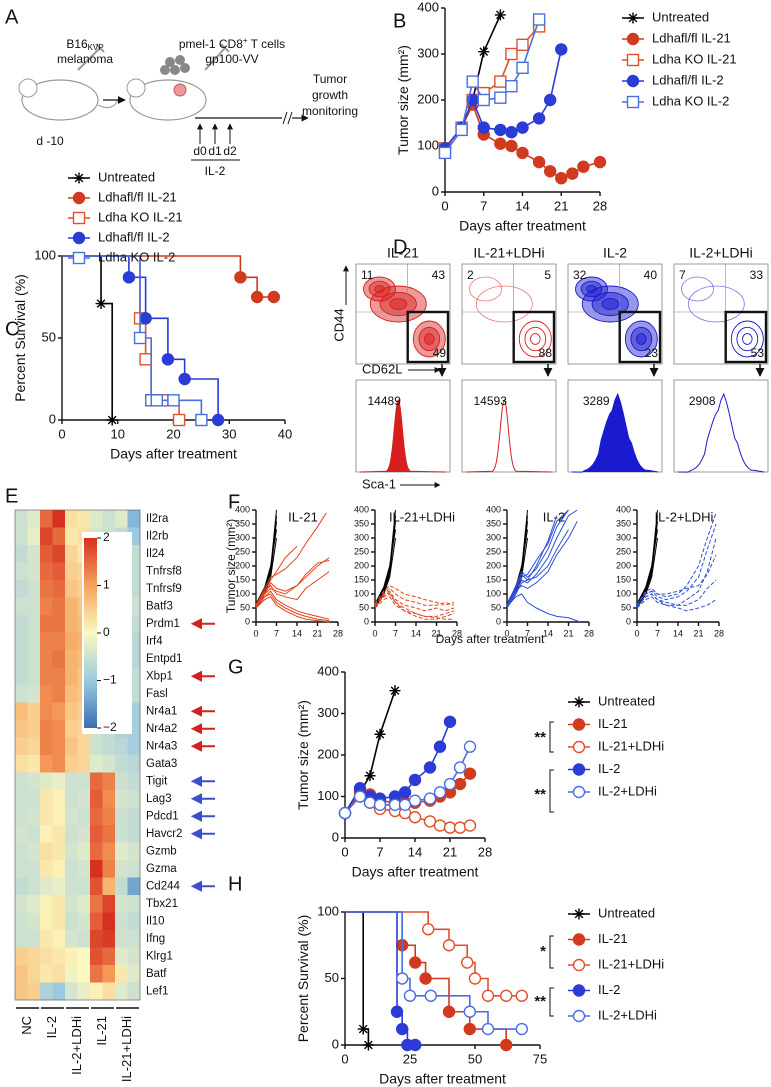 This screenshot has width=771, height=1087. Describe the element at coordinates (631, 963) in the screenshot. I see `legend-label: IL-21+LDHi` at that location.